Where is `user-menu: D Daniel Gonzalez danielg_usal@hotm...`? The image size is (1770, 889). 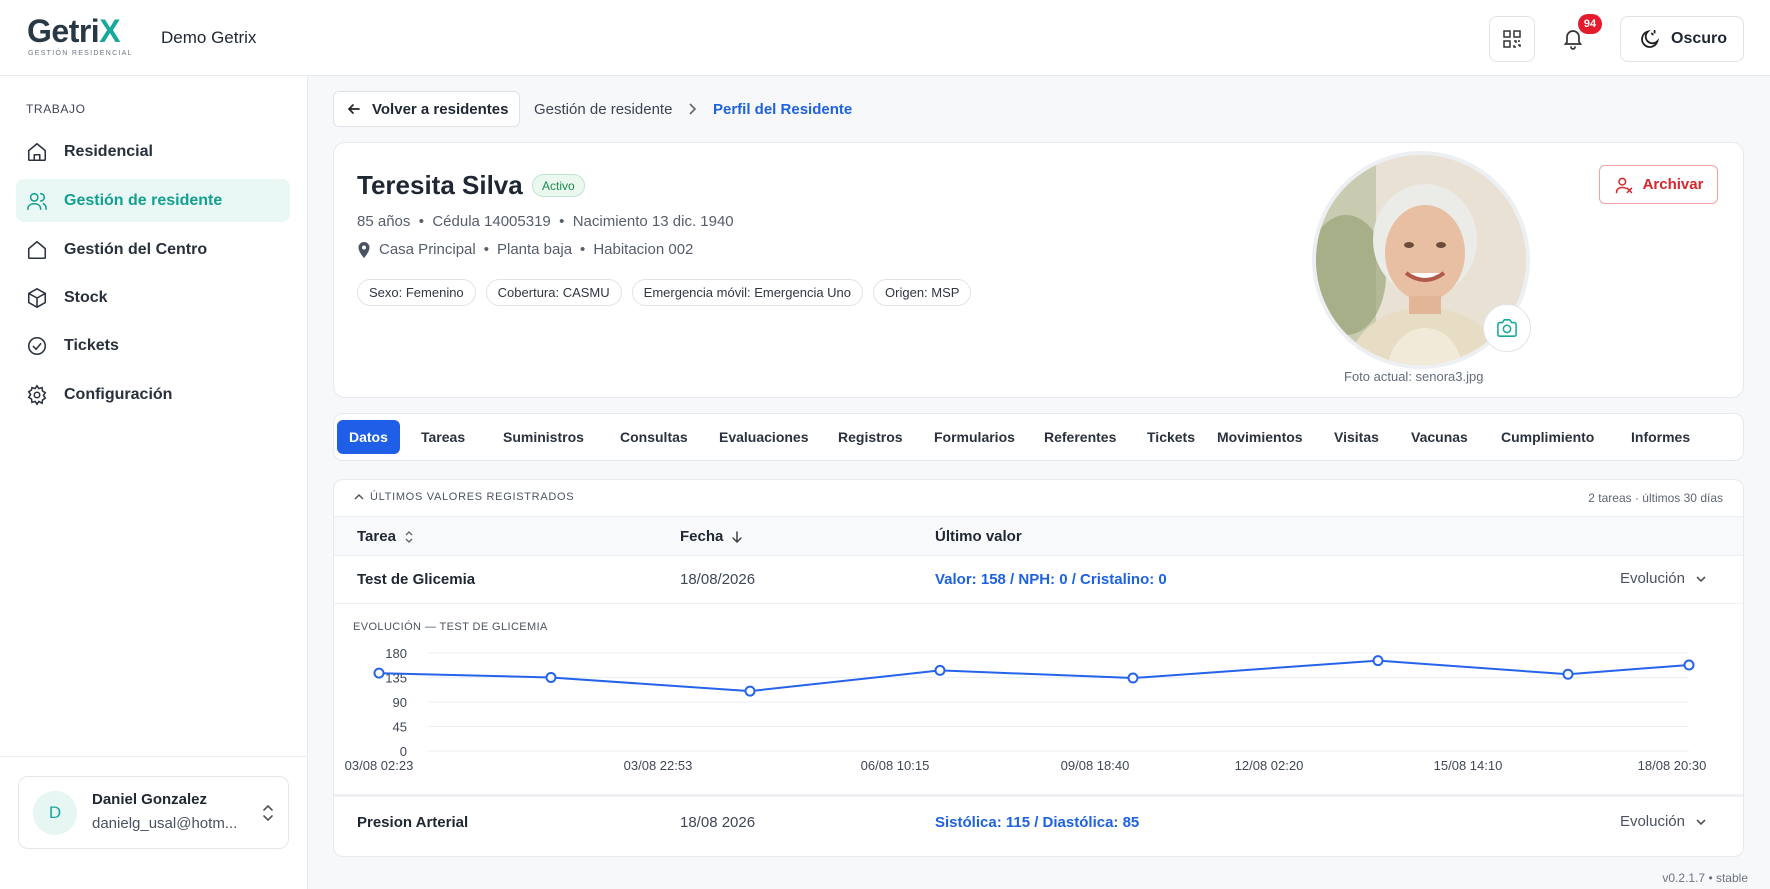 user-menu: D Daniel Gonzalez danielg_usal@hotm... is located at coordinates (153, 812).